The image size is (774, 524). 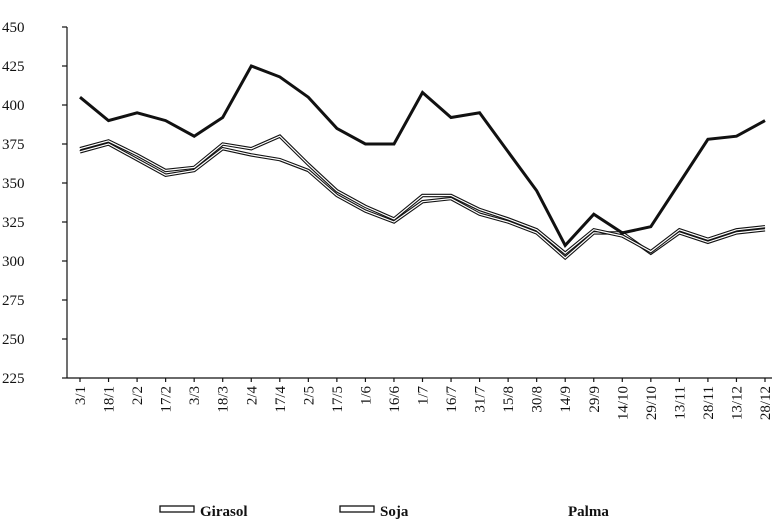 I want to click on x-tick-label: 29/10, so click(x=652, y=403).